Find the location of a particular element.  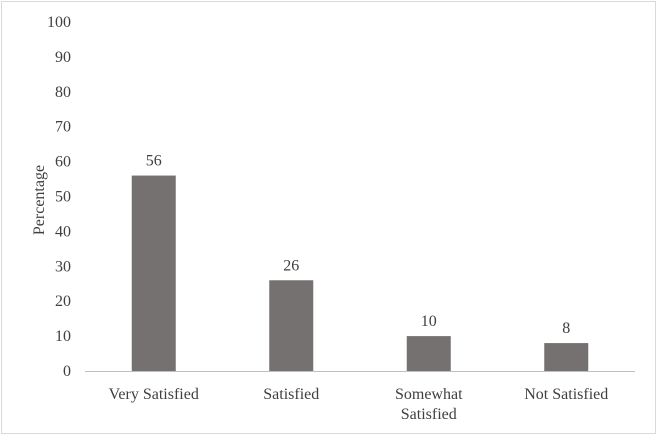

y-tick-label: 70 is located at coordinates (63, 127).